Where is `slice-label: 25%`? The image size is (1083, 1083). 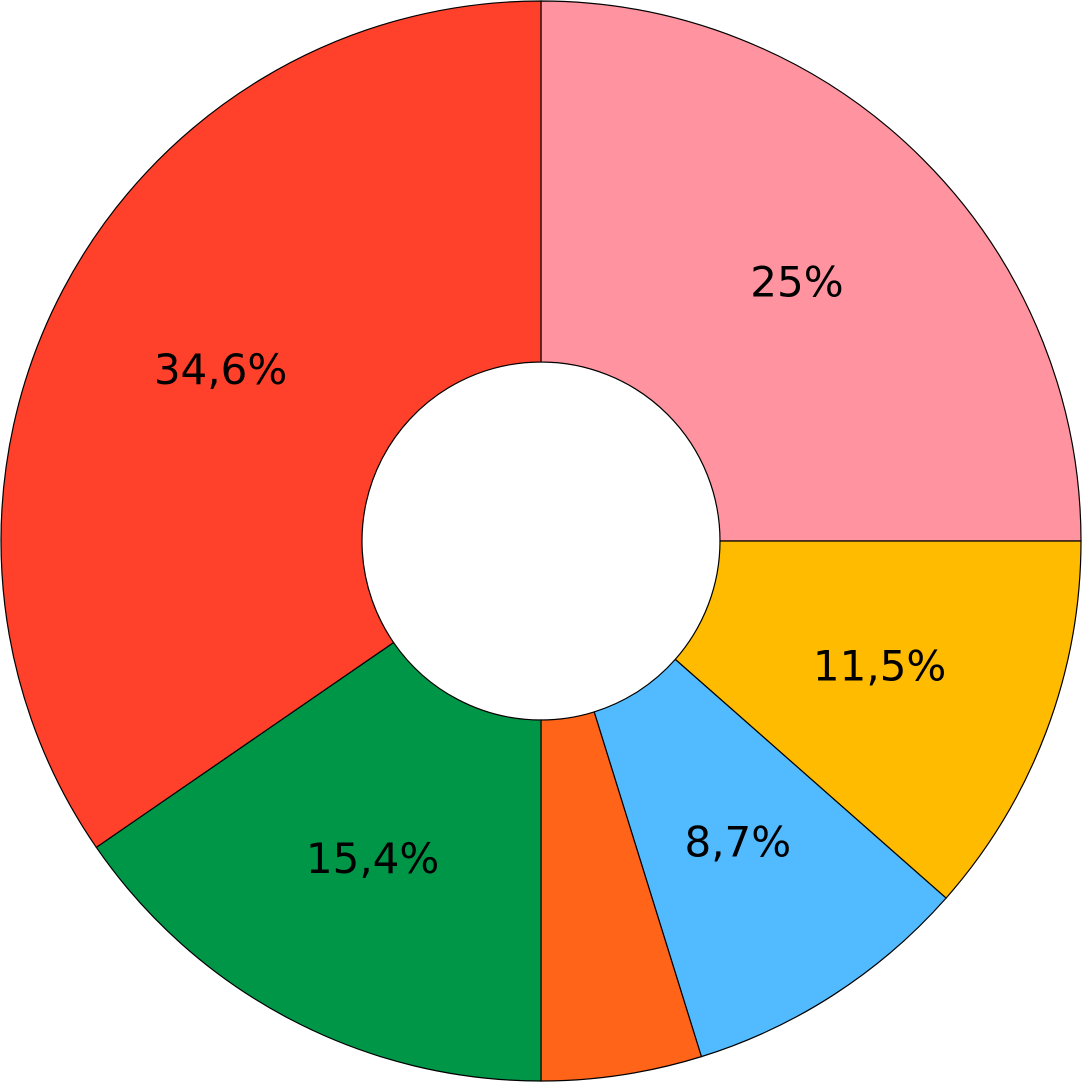 slice-label: 25% is located at coordinates (796, 282).